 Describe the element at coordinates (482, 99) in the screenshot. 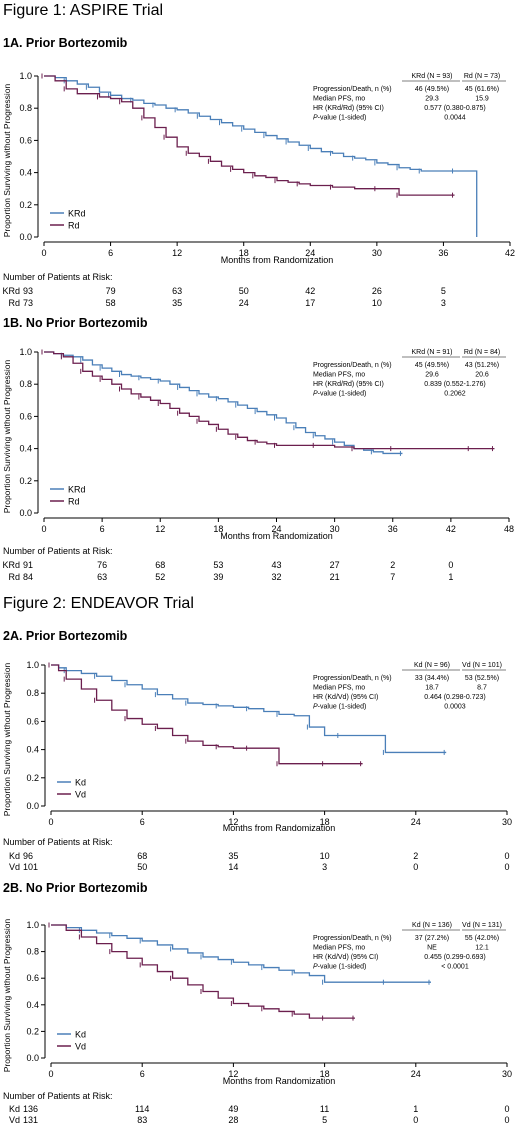

I see `stats-value: 15.9` at that location.